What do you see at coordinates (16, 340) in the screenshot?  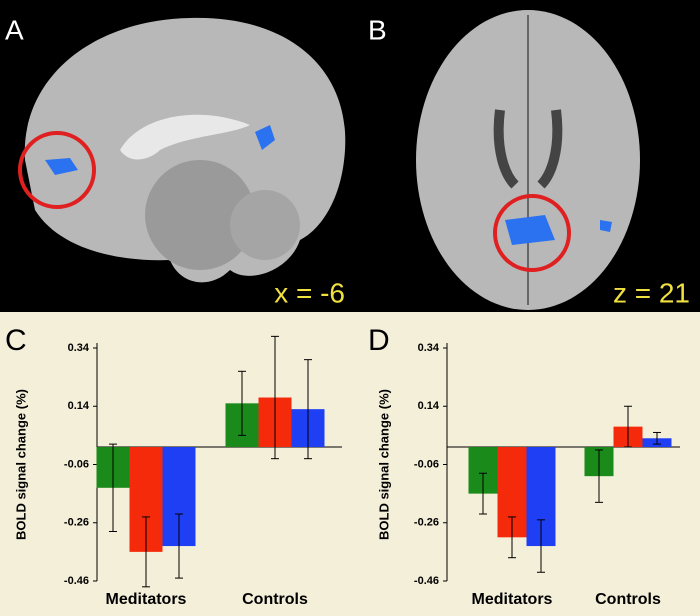 I see `panel-label: C` at bounding box center [16, 340].